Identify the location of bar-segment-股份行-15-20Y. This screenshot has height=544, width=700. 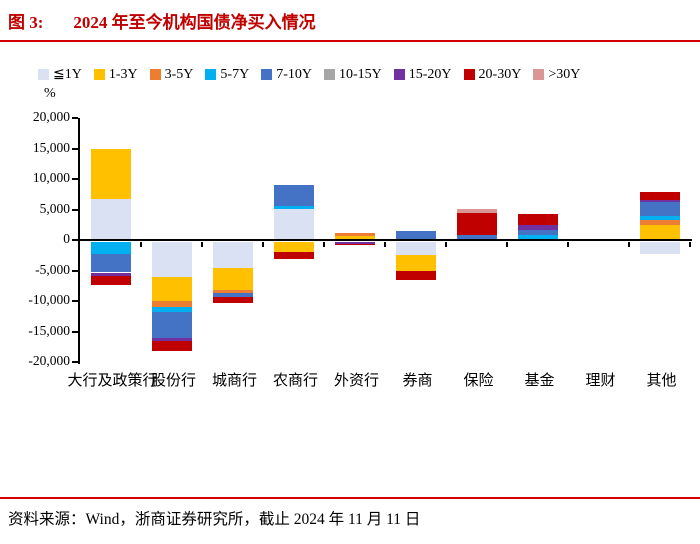
(171, 339).